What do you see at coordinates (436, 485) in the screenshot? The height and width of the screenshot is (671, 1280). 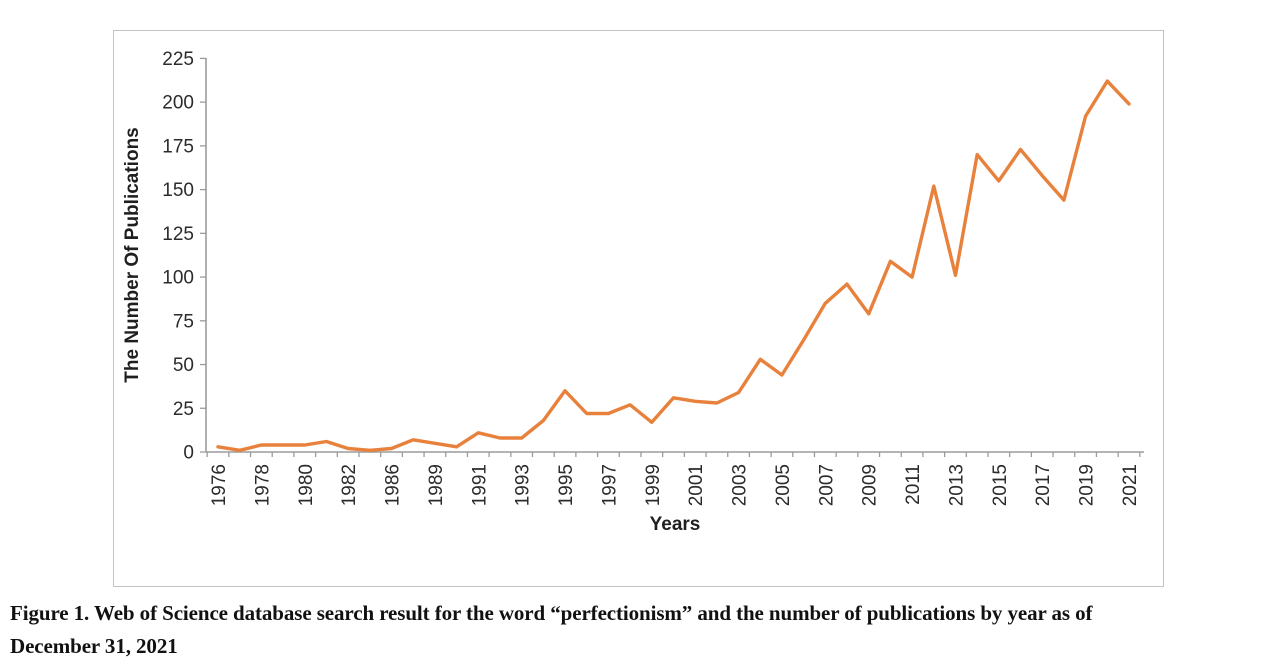 I see `x-tick-label: 1989` at bounding box center [436, 485].